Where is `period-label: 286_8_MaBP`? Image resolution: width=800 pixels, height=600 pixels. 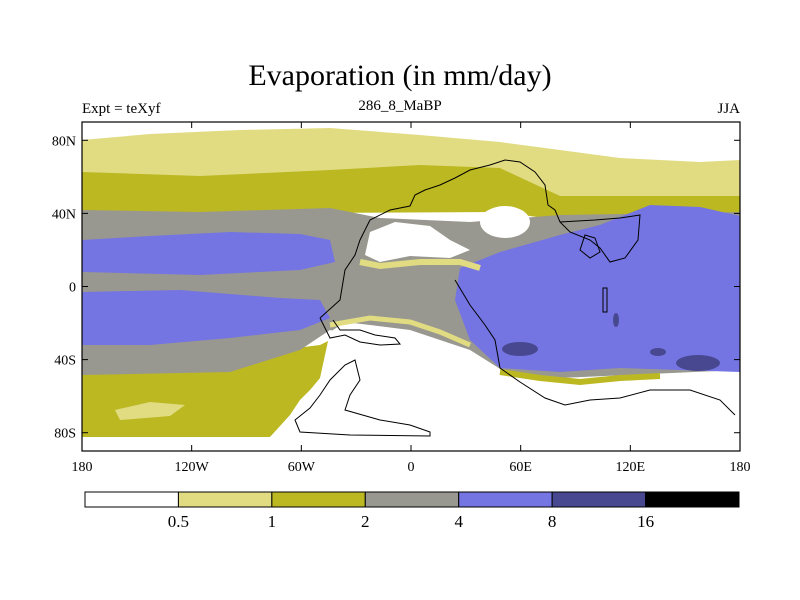 period-label: 286_8_MaBP is located at coordinates (400, 106).